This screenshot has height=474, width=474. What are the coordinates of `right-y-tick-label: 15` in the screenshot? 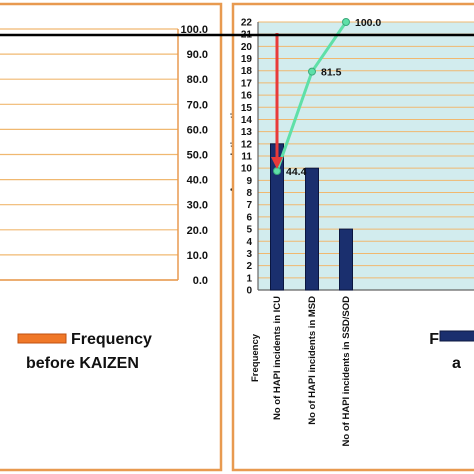 It's located at (247, 108).